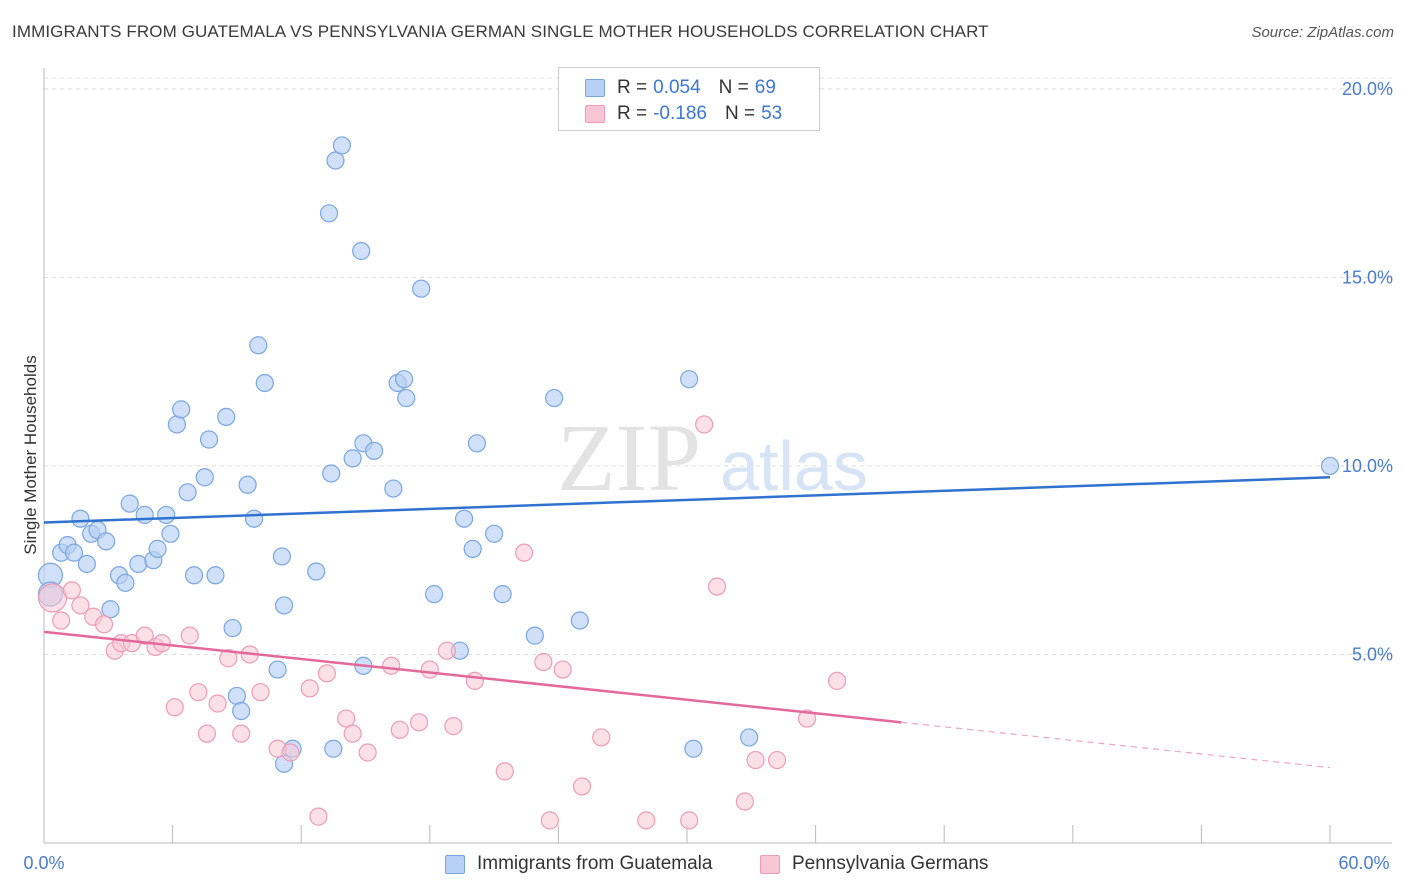 The image size is (1406, 892). What do you see at coordinates (772, 113) in the screenshot?
I see `legend-n-value: 53` at bounding box center [772, 113].